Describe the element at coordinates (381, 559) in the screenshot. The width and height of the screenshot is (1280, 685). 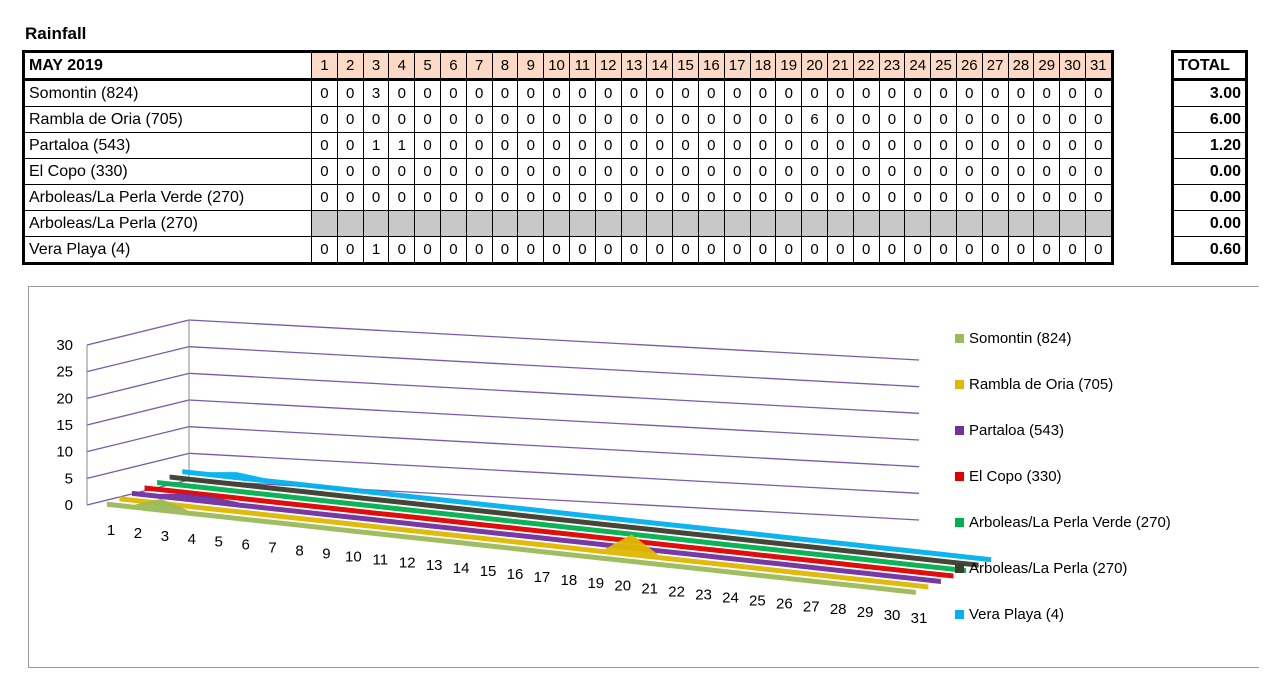
I see `x-tick-label: 11` at that location.